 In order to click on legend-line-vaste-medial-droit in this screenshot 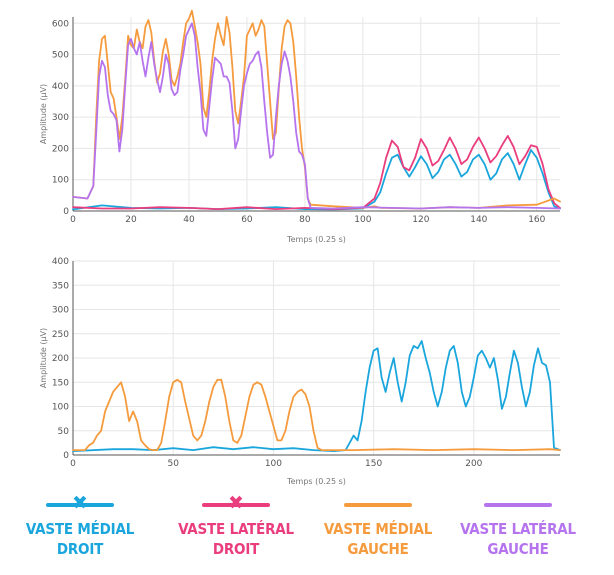, I will do `click(80, 505)`.